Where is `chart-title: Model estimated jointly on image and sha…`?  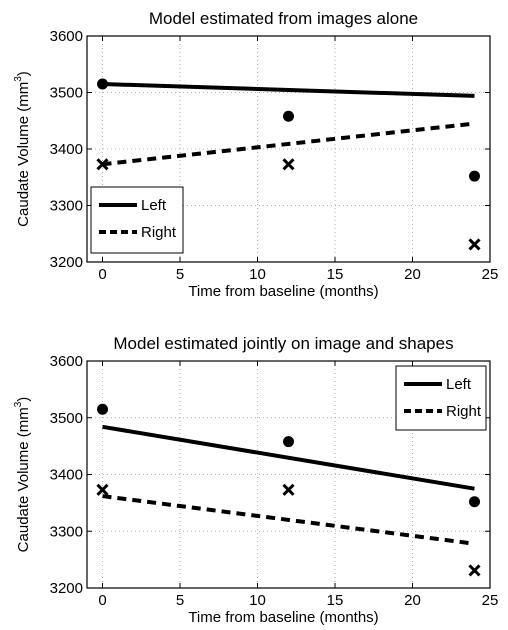 chart-title: Model estimated jointly on image and sha… is located at coordinates (283, 343).